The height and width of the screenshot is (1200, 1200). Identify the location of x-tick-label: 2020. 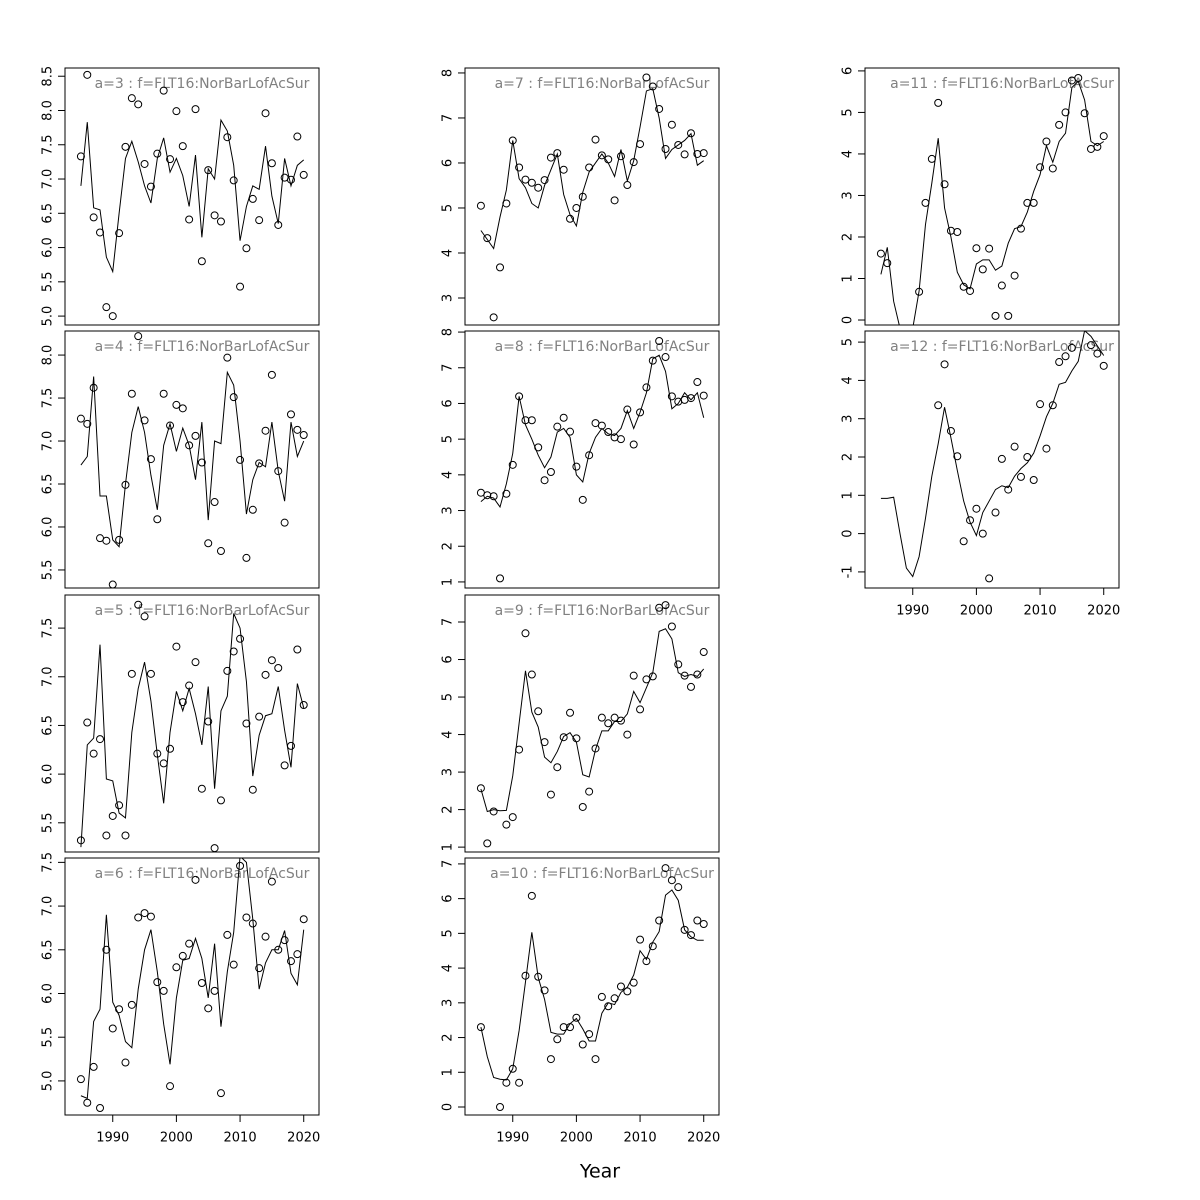
(1103, 611).